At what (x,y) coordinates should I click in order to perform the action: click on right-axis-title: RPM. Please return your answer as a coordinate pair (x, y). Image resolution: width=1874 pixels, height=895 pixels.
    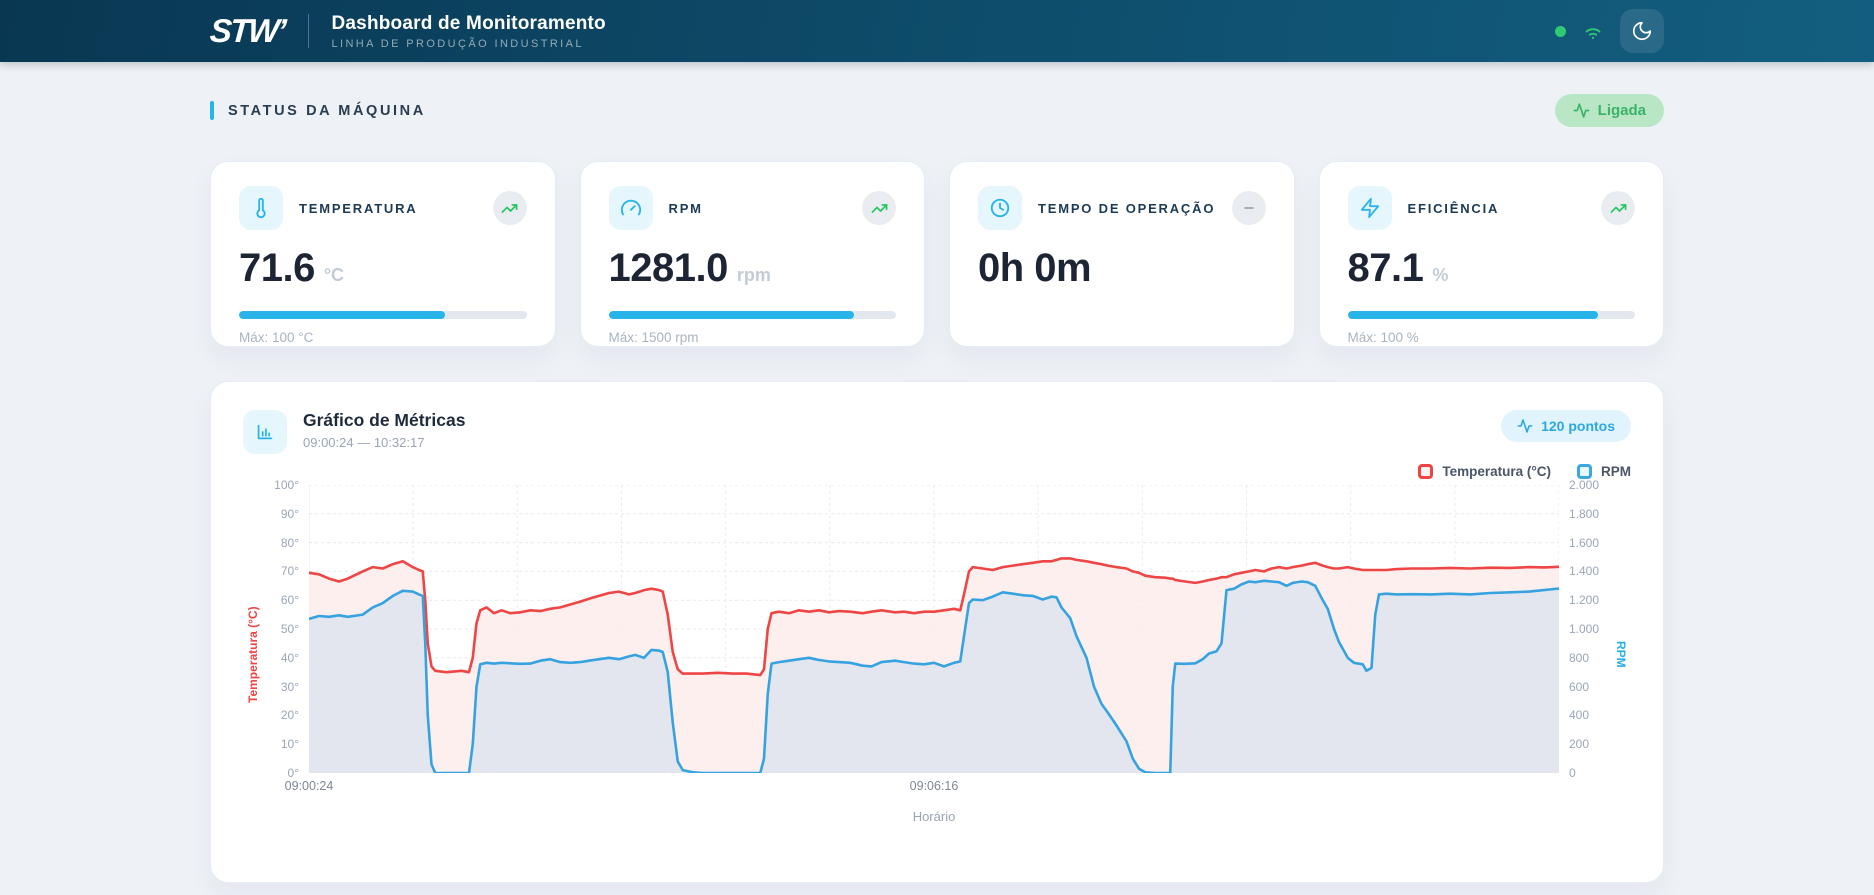
    Looking at the image, I should click on (1621, 654).